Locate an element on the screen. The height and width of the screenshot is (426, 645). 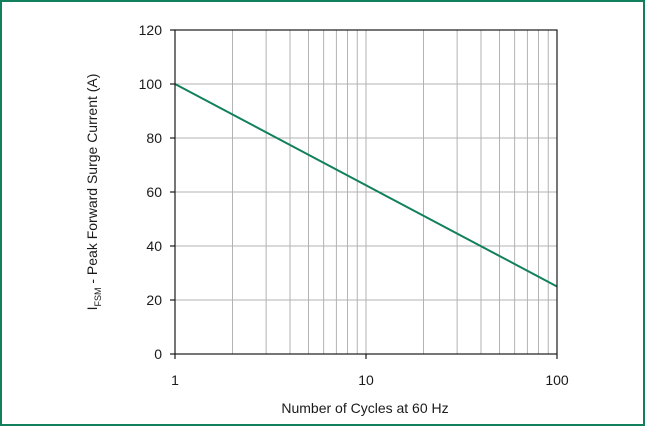
y-axis-label-subscript: FSM is located at coordinates (98, 297).